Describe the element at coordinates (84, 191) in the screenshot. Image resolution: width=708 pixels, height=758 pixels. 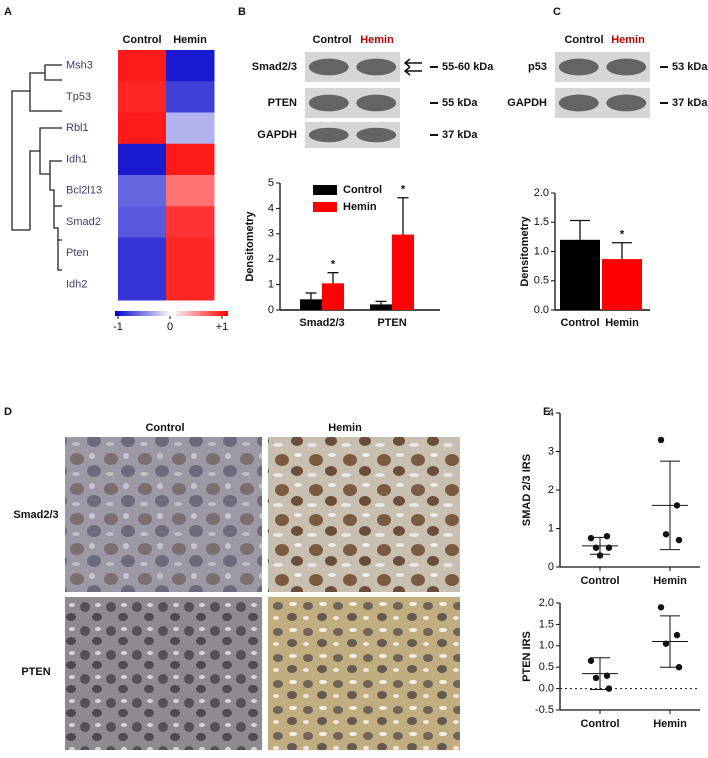
I see `heatmap-row-label: Bcl2l13` at that location.